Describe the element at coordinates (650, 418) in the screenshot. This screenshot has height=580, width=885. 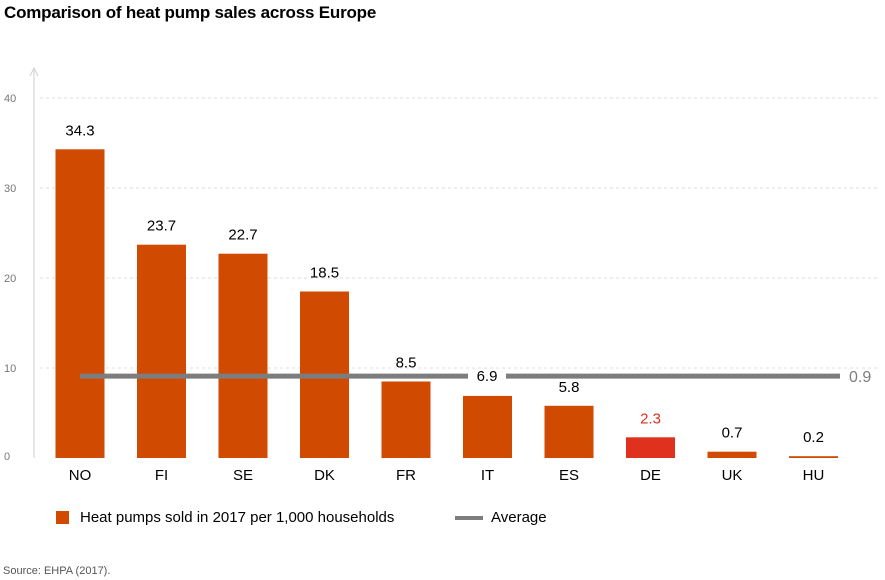
I see `value-label-de: 2.3` at that location.